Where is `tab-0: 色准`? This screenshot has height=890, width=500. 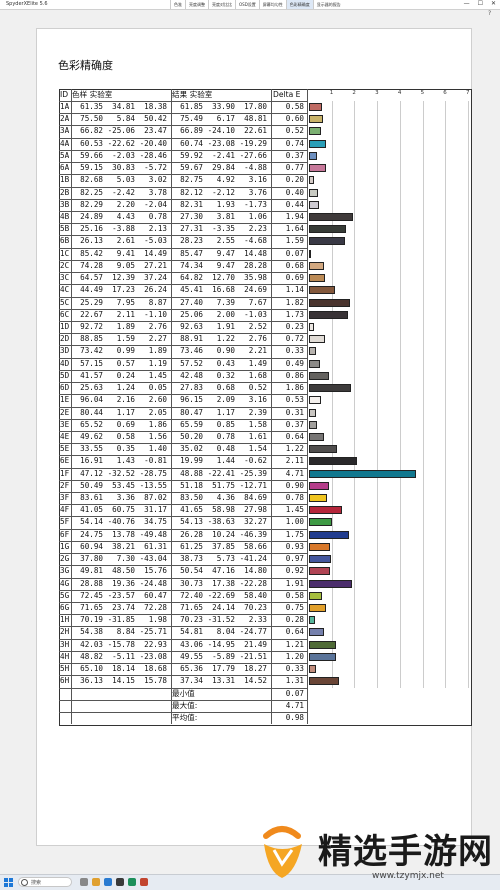
tab-0: 色准 is located at coordinates (177, 4).